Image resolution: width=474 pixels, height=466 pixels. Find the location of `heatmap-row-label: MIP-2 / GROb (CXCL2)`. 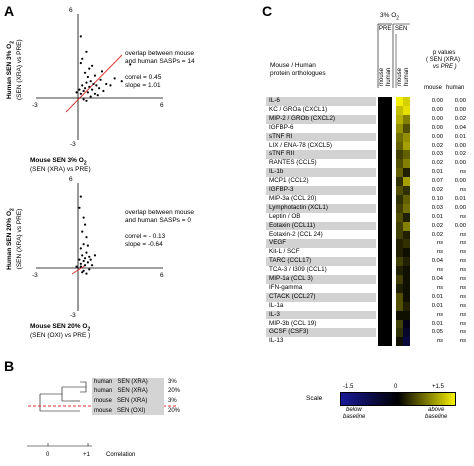

heatmap-row-label: MIP-2 / GROb (CXCL2) is located at coordinates (321, 119).